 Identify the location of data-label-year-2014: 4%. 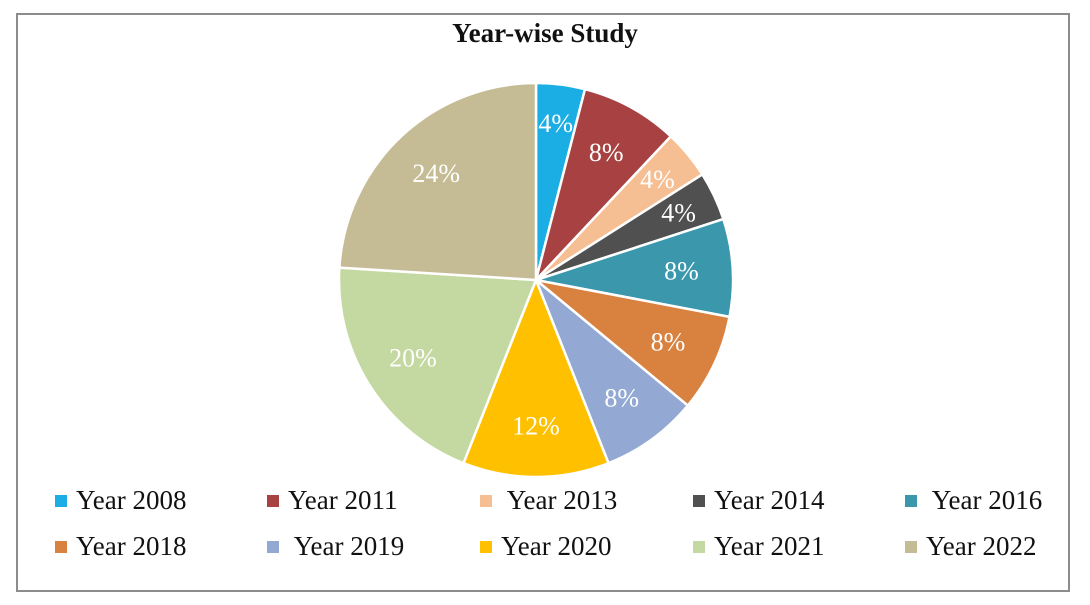
(678, 212).